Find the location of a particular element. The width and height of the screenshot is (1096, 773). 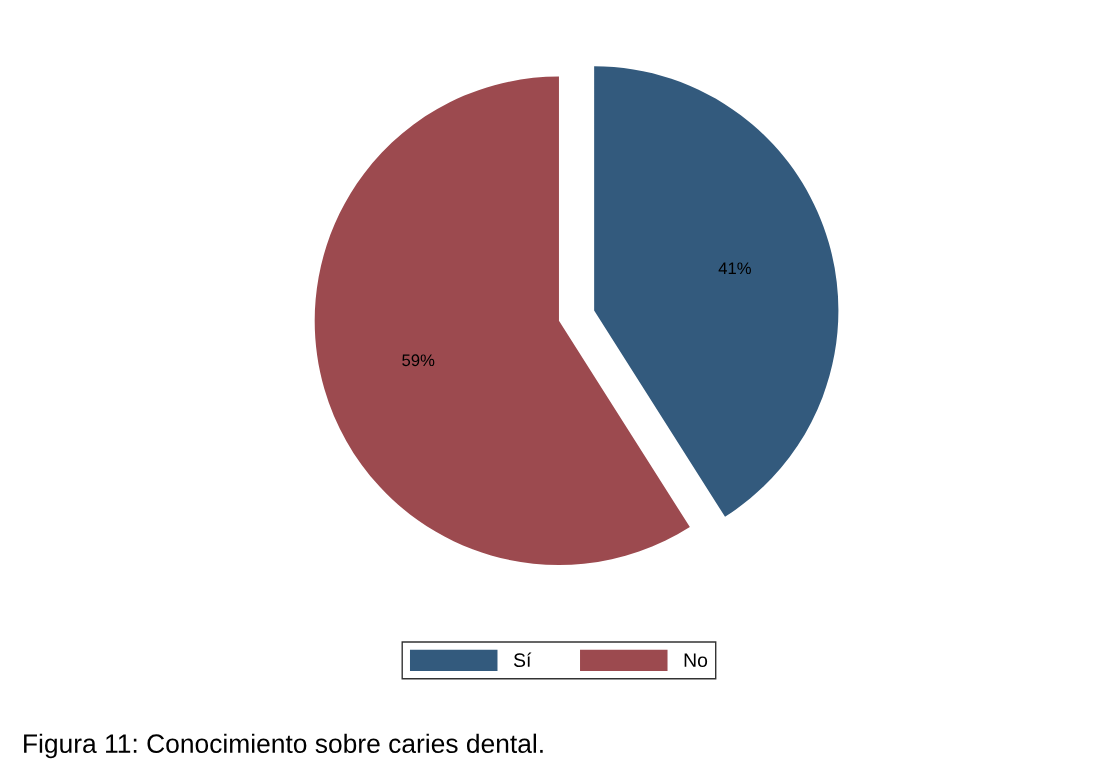

data-label: 41% is located at coordinates (734, 268).